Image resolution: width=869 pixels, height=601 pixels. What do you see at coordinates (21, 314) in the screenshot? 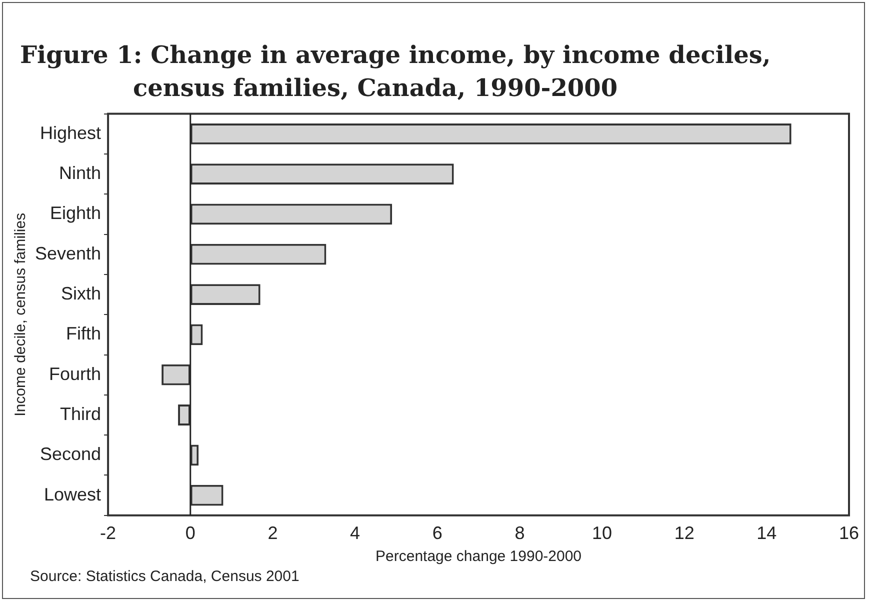
I see `y-axis-title: Income decile, census families` at bounding box center [21, 314].